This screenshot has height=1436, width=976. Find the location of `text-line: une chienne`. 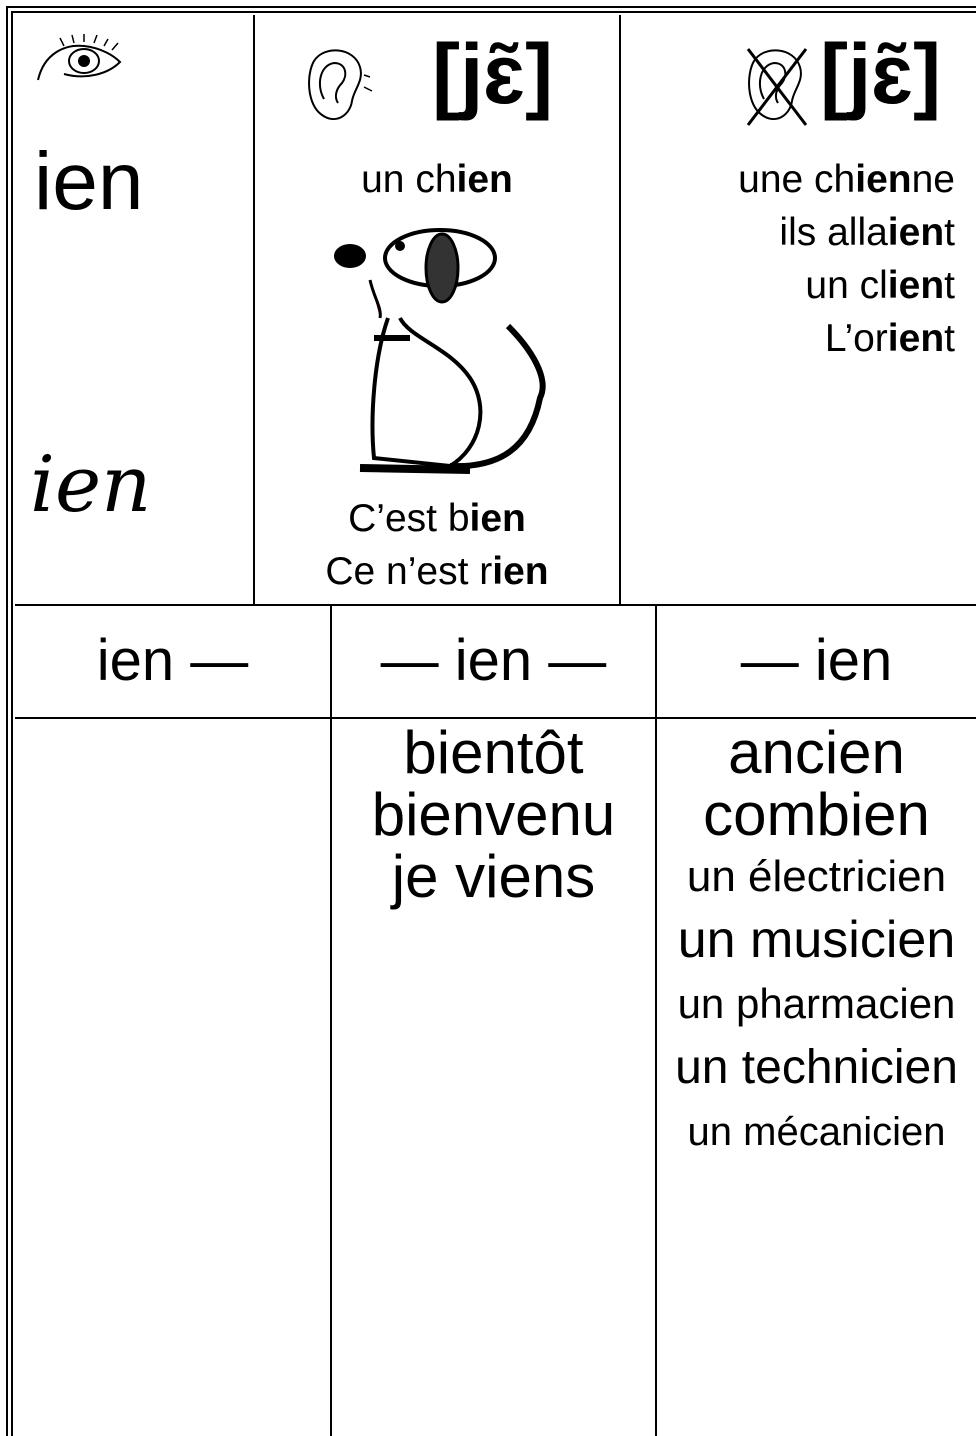

text-line: une chienne is located at coordinates (788, 179).